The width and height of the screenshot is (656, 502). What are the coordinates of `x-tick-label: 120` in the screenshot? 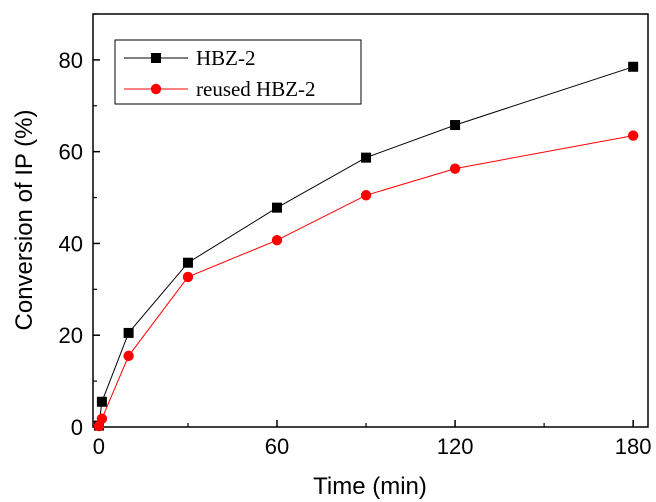 It's located at (455, 446).